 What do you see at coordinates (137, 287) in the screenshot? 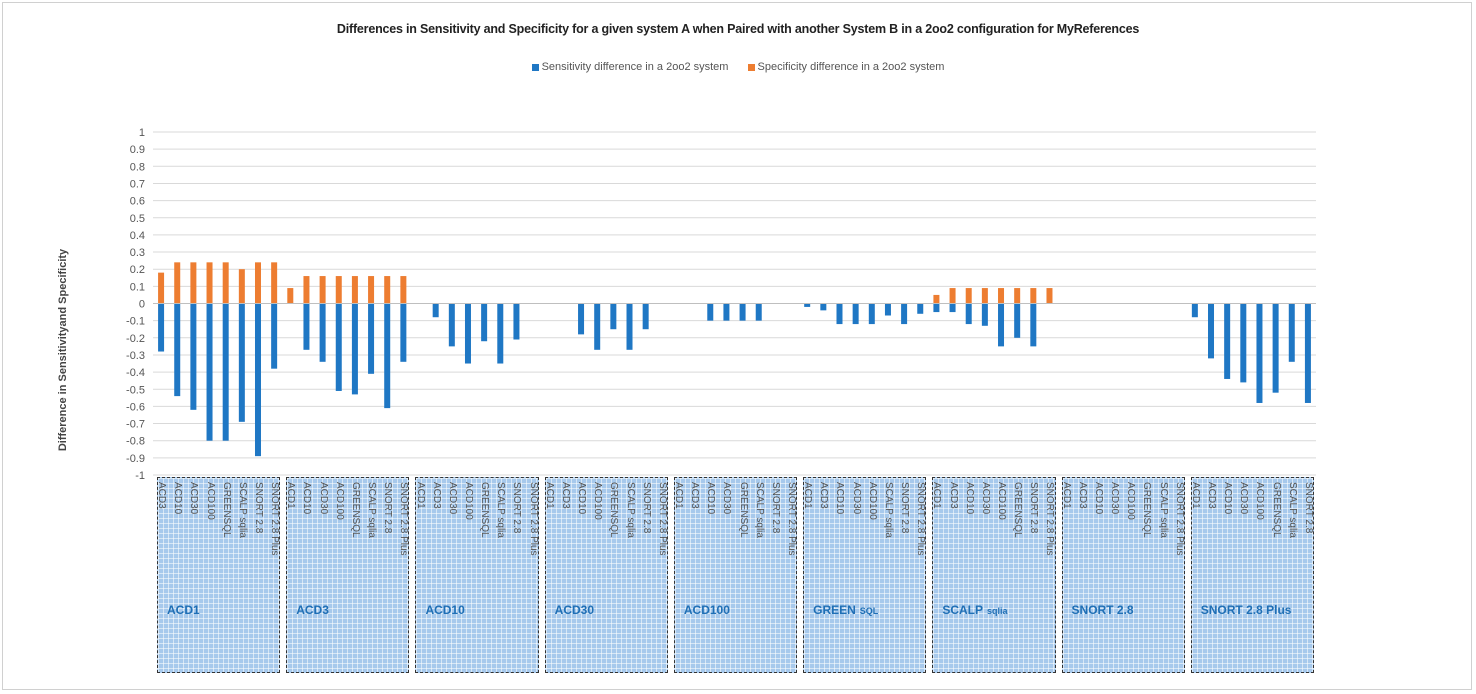
I see `y-tick-label: 0.1` at bounding box center [137, 287].